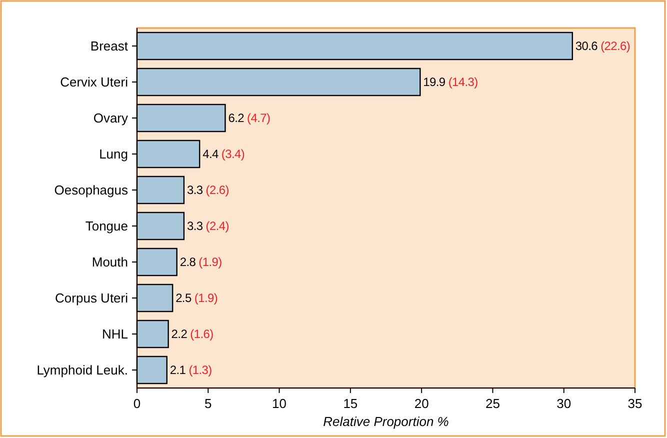  Describe the element at coordinates (279, 403) in the screenshot. I see `x-tick-label: 10` at that location.